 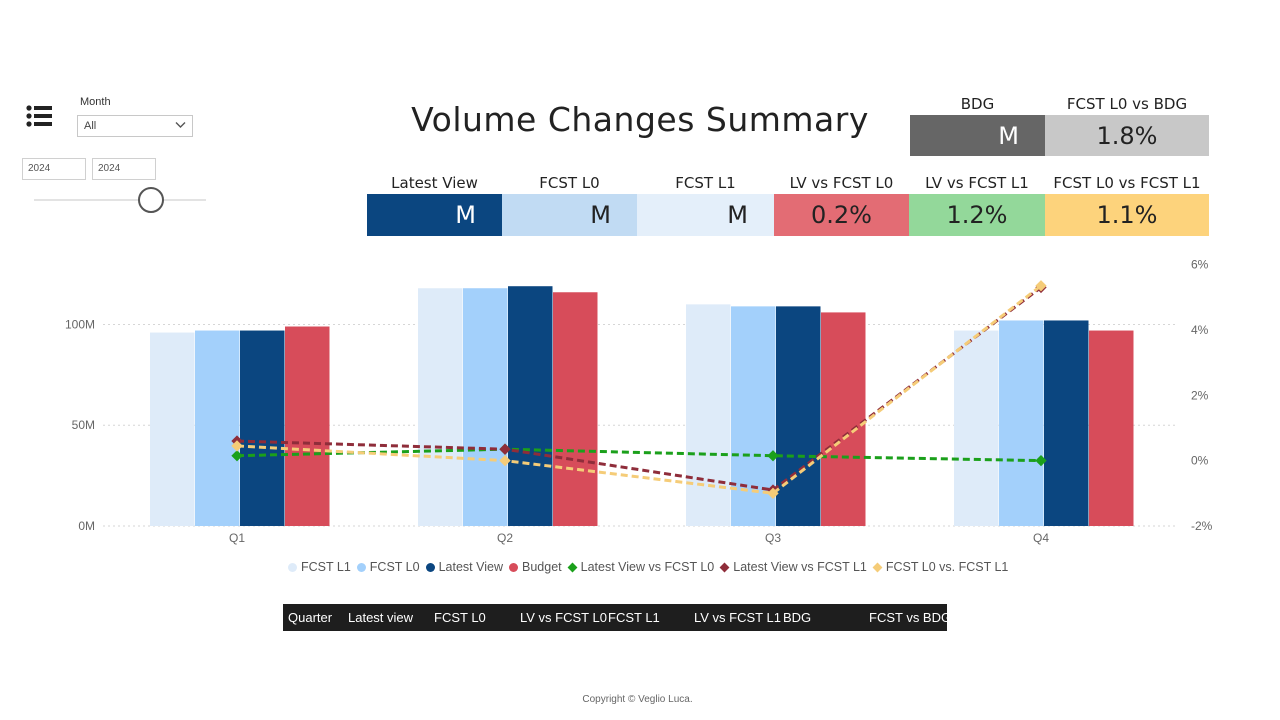 I want to click on x-tick-label: Q1, so click(x=237, y=538).